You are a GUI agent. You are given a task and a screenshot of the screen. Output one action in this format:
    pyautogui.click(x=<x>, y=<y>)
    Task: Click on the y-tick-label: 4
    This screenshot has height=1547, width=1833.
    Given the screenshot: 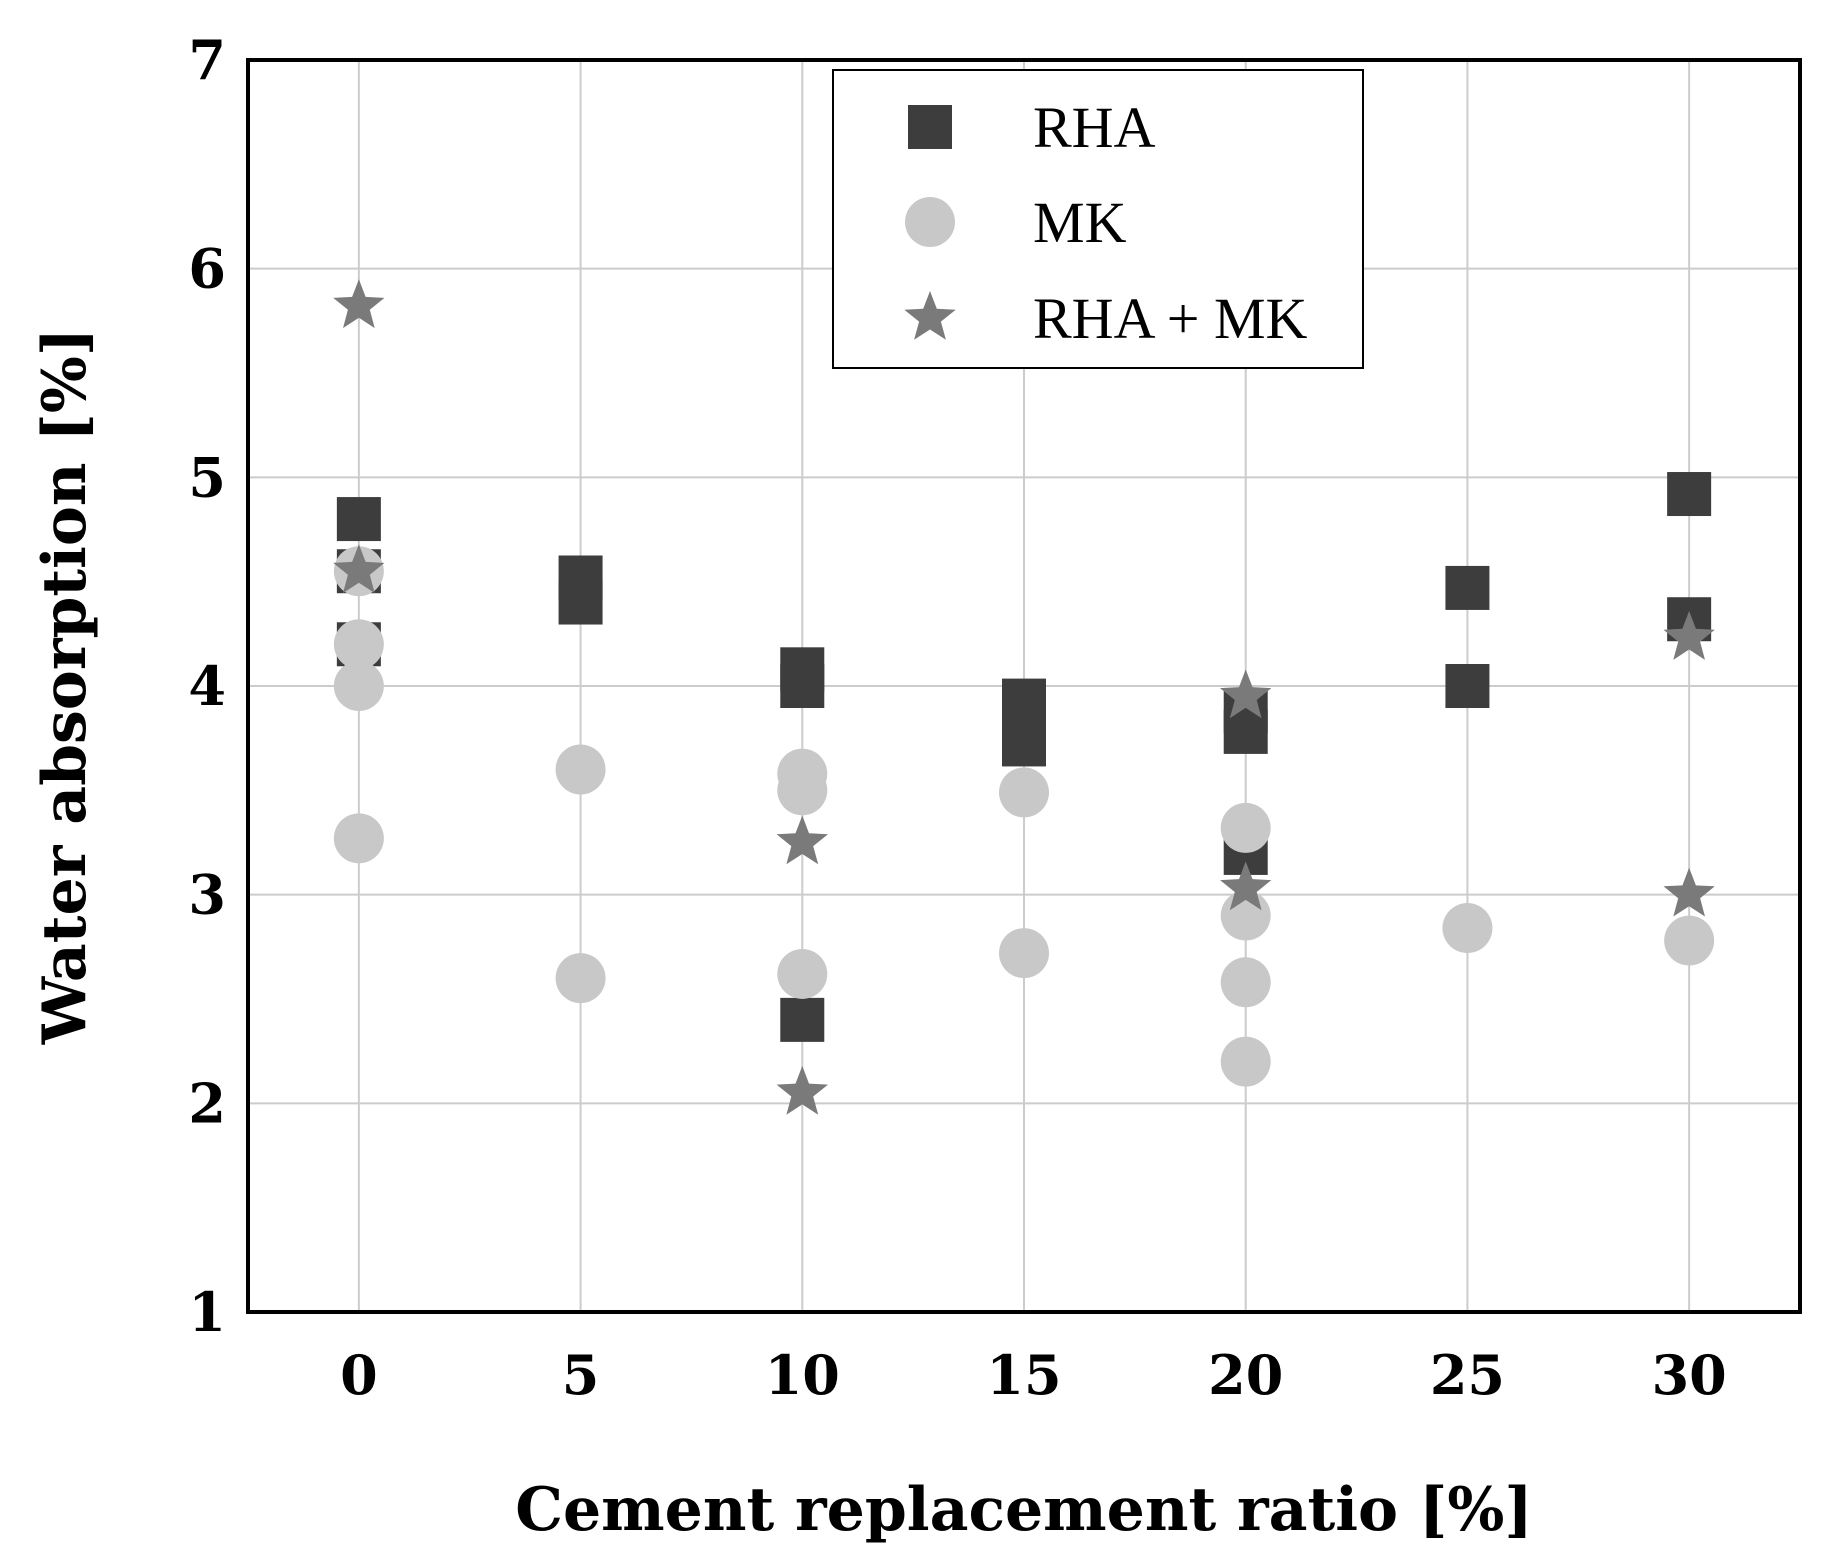 What is the action you would take?
    pyautogui.click(x=207, y=686)
    